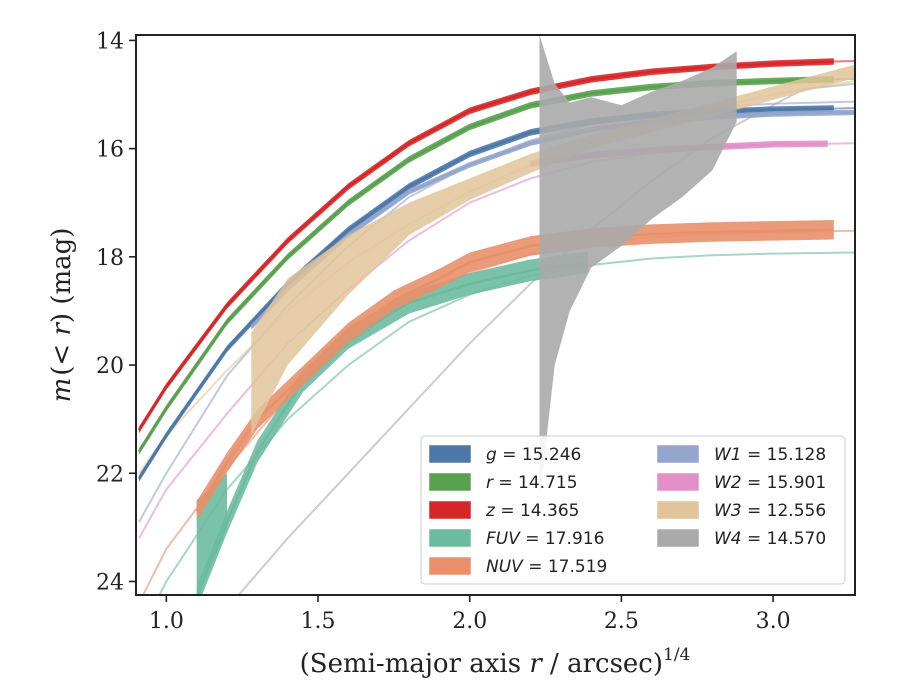 Image resolution: width=900 pixels, height=700 pixels. I want to click on x-axis-ticks: 1.0 1.5 2.0 2.5 3.0, so click(470, 614).